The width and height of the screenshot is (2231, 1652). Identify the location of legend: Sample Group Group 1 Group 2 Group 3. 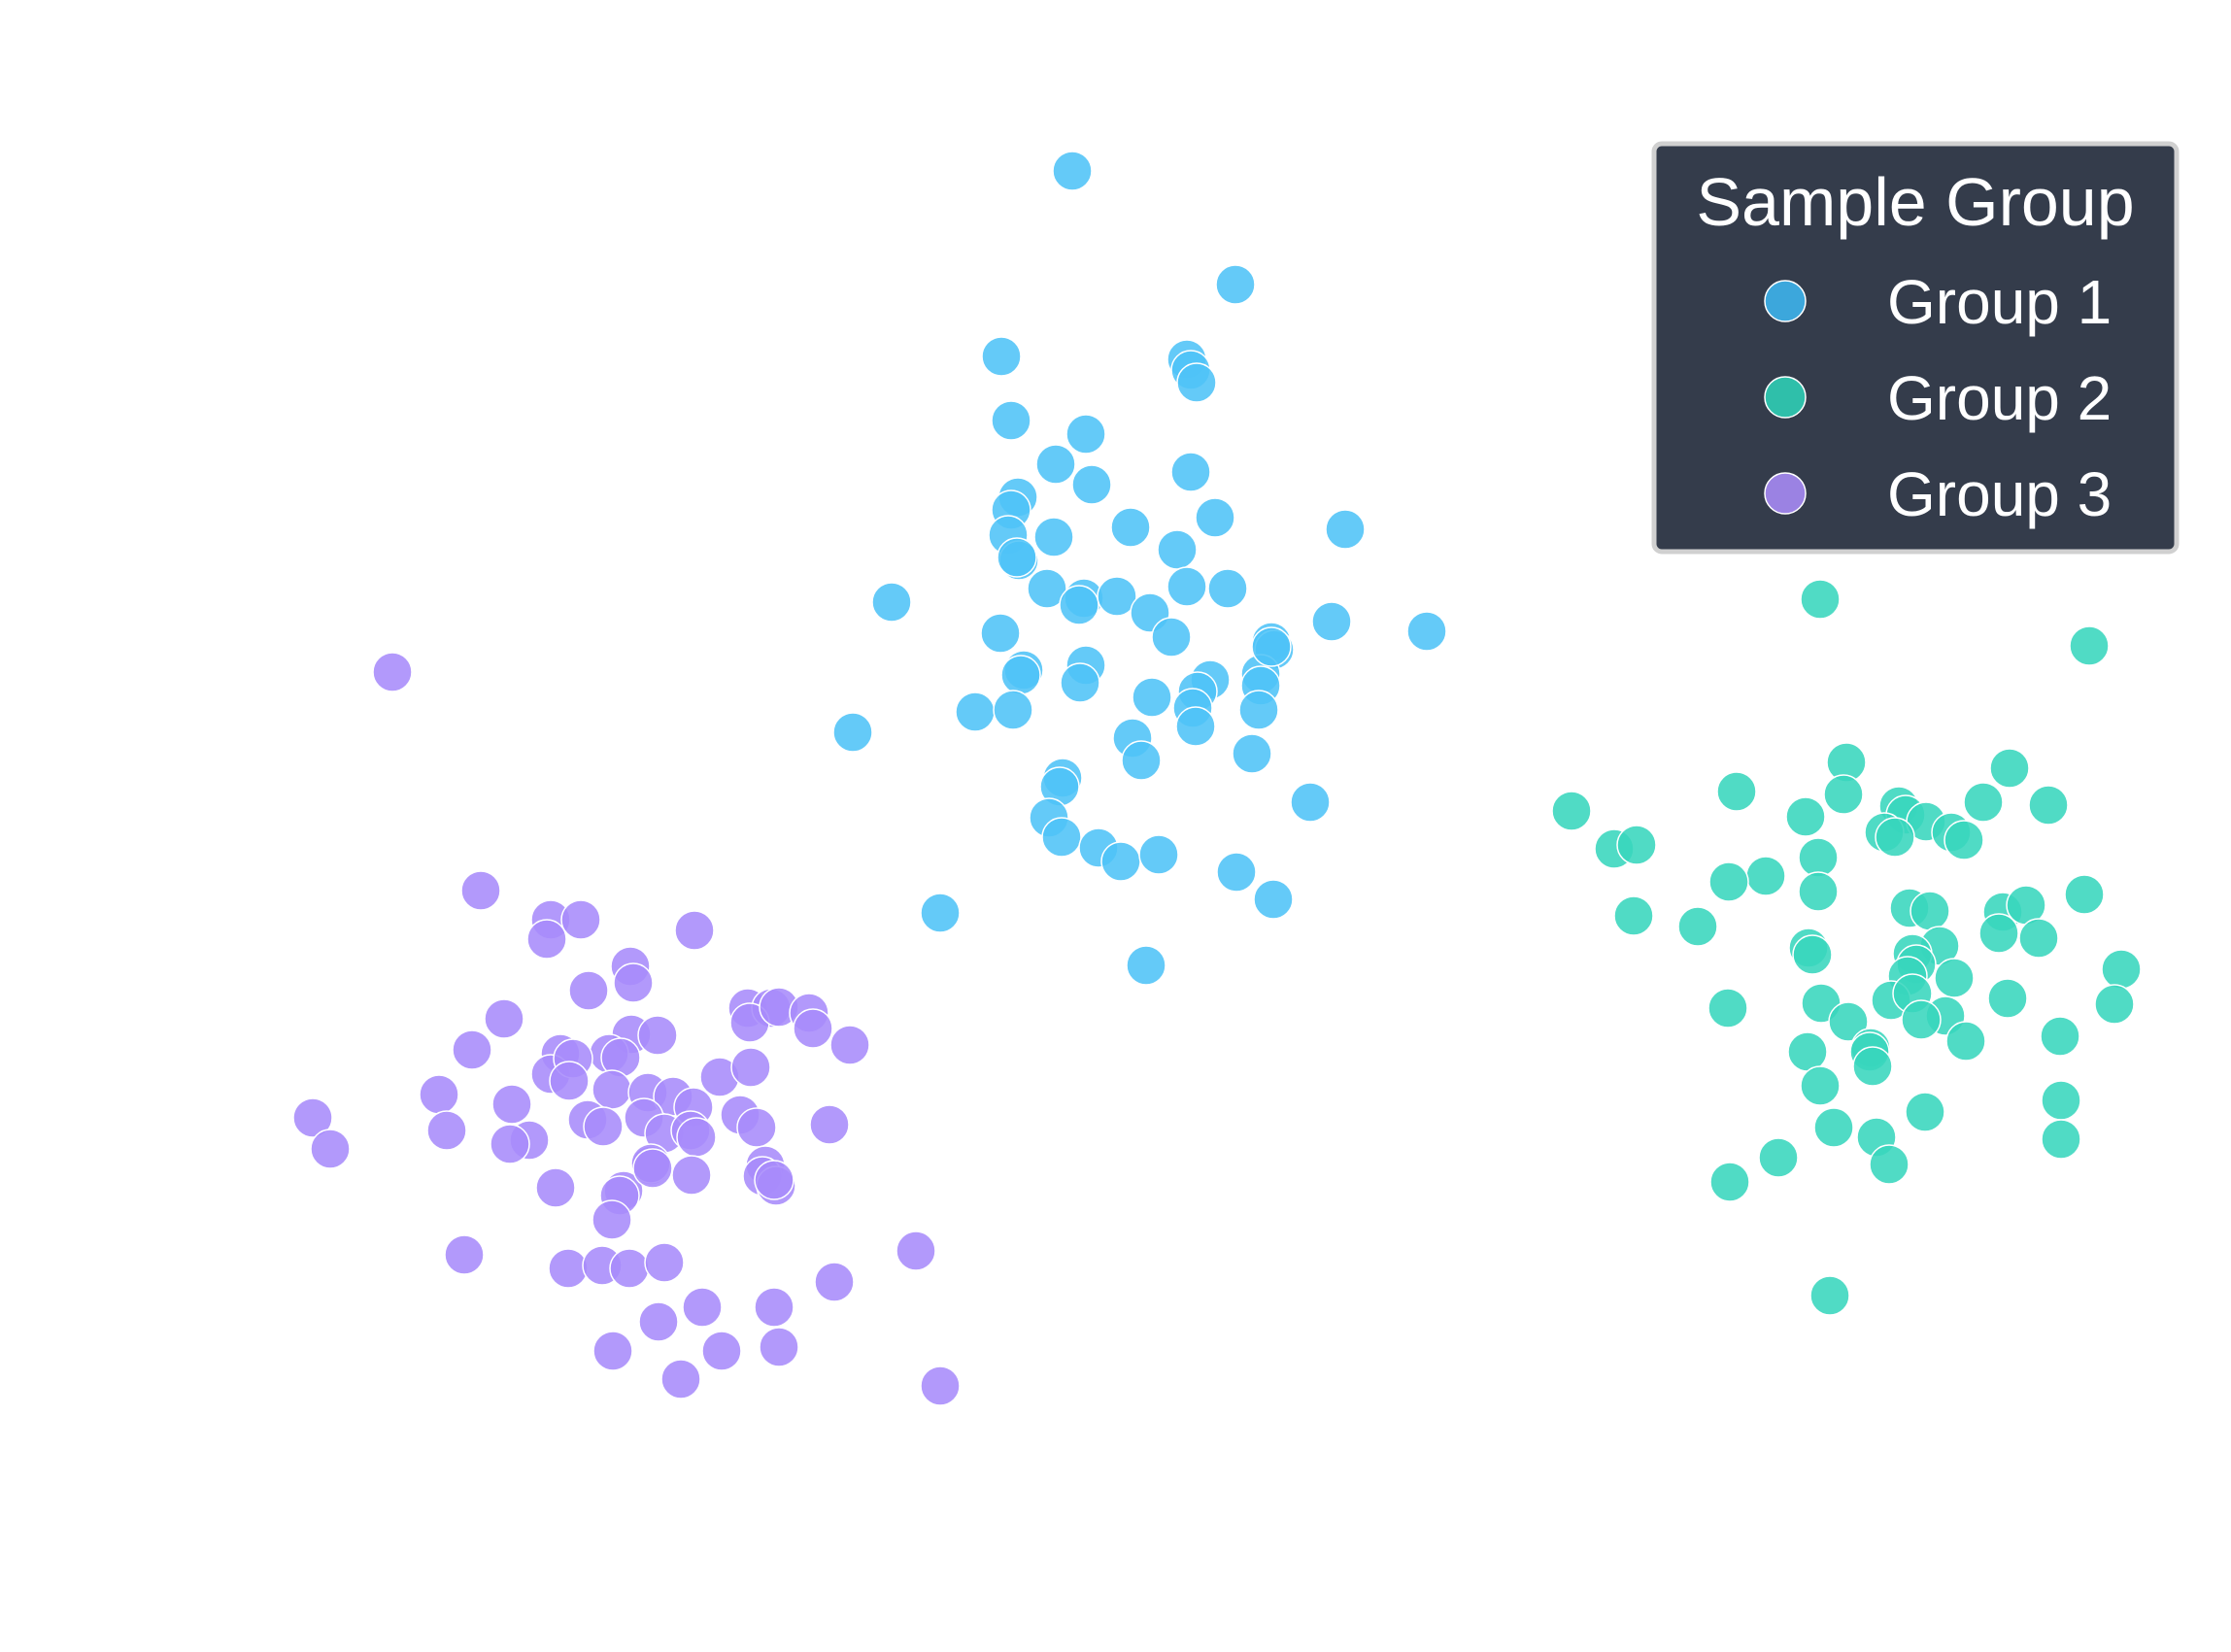
(1915, 348).